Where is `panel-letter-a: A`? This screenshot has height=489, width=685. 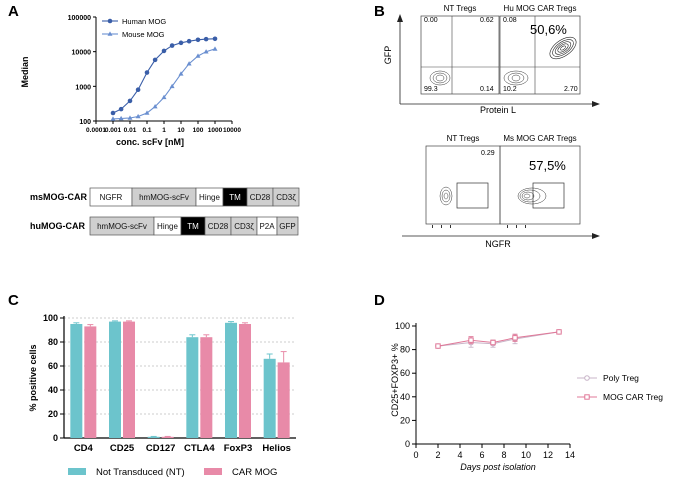 panel-letter-a: A is located at coordinates (13, 11).